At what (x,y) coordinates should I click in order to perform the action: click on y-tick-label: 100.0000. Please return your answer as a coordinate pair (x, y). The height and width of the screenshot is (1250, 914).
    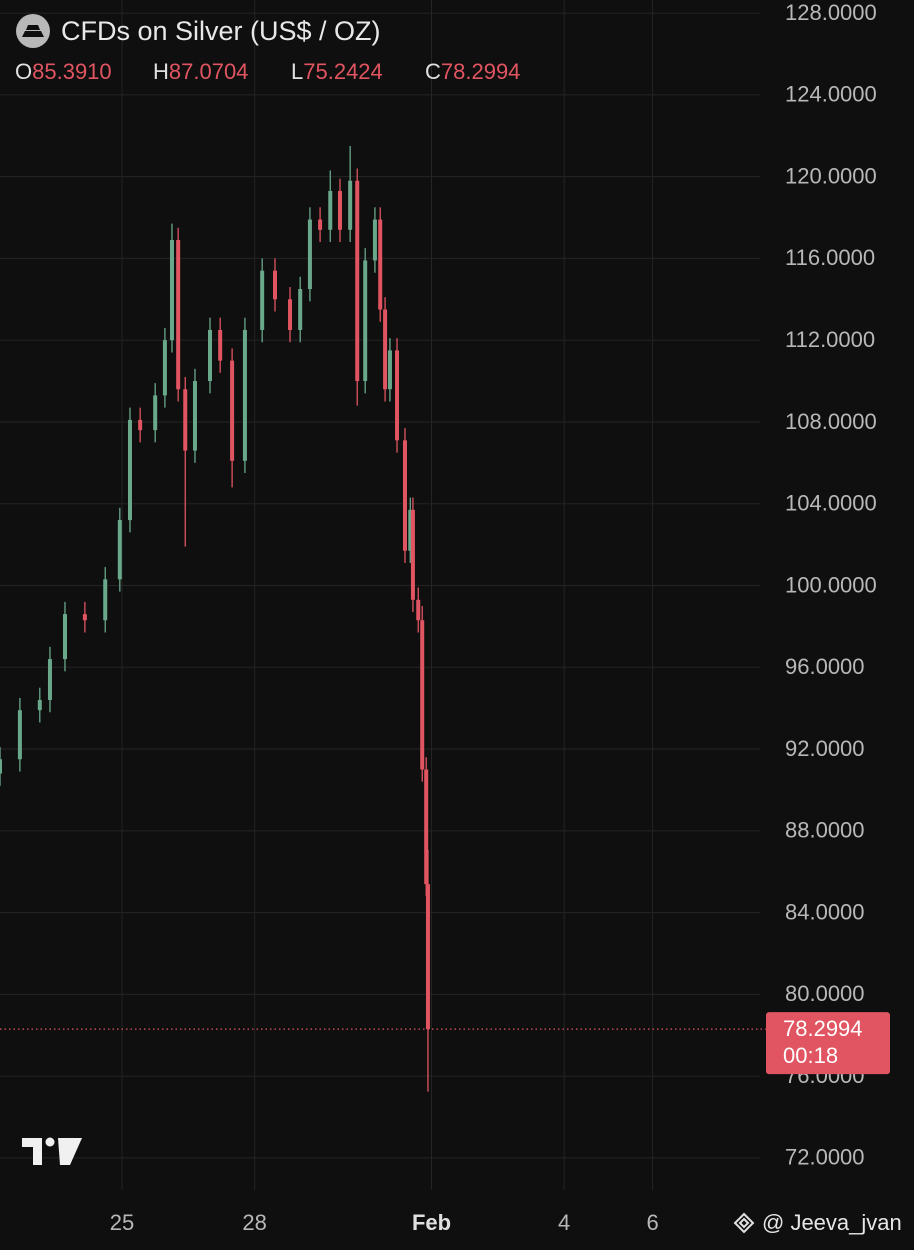
    Looking at the image, I should click on (831, 584).